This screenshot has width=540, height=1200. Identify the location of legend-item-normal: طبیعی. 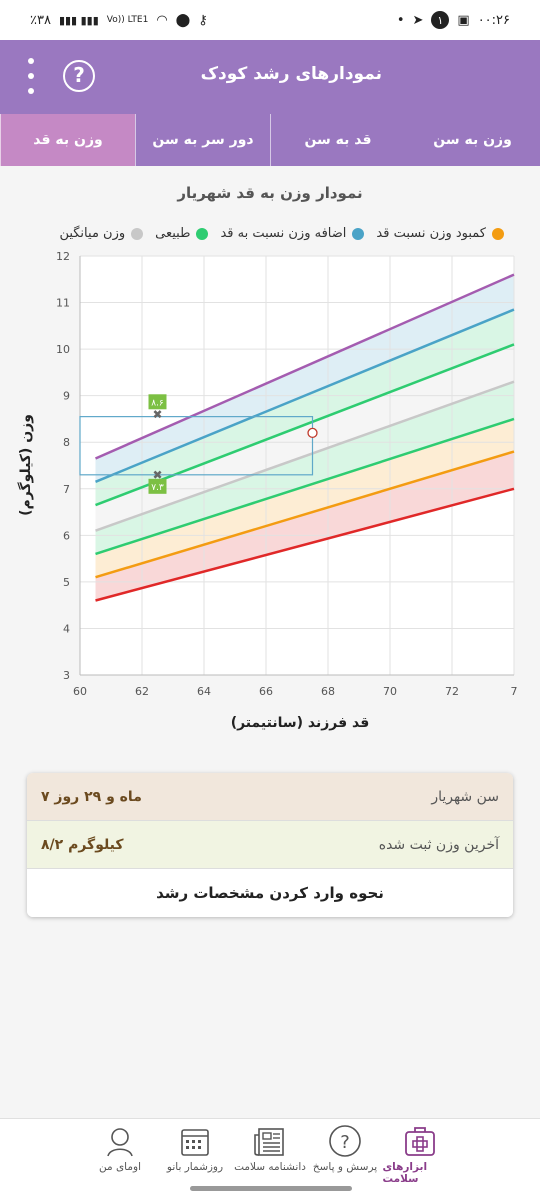
(182, 233).